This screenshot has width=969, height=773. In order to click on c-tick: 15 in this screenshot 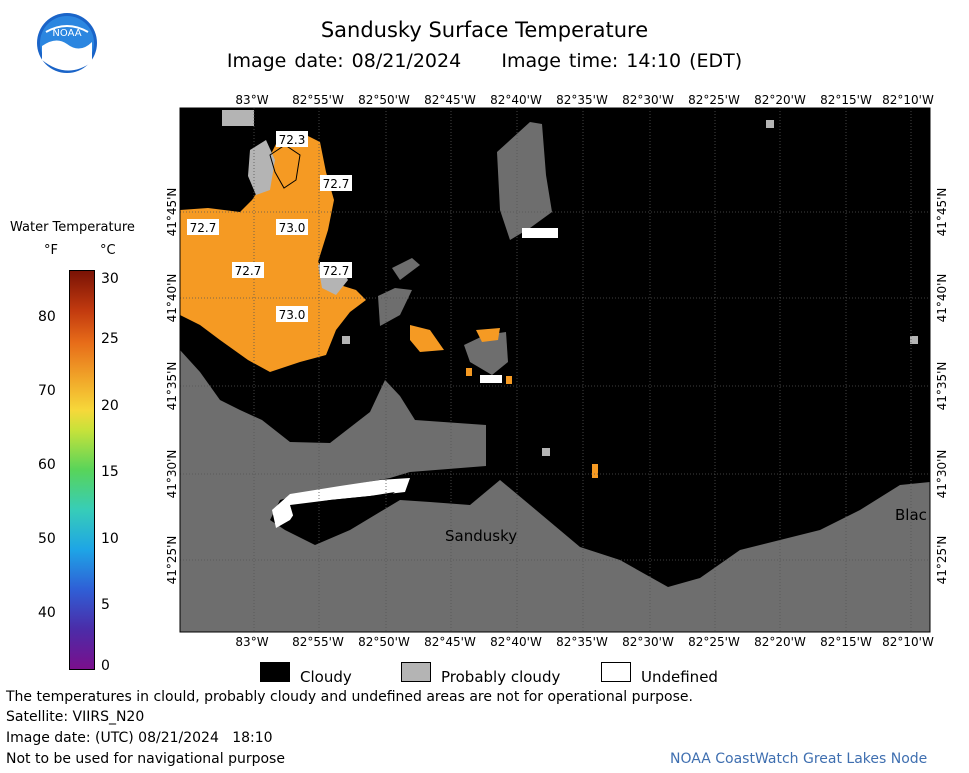, I will do `click(110, 472)`.